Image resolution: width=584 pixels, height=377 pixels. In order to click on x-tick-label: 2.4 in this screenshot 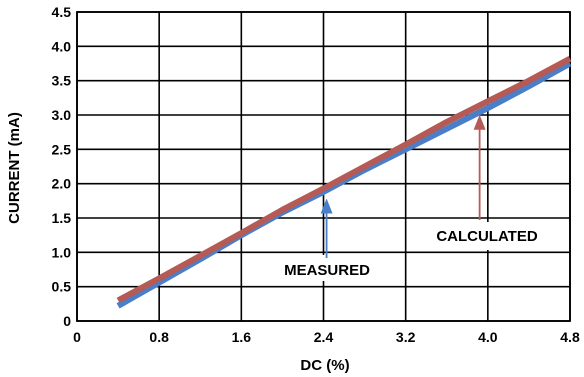, I will do `click(324, 337)`.